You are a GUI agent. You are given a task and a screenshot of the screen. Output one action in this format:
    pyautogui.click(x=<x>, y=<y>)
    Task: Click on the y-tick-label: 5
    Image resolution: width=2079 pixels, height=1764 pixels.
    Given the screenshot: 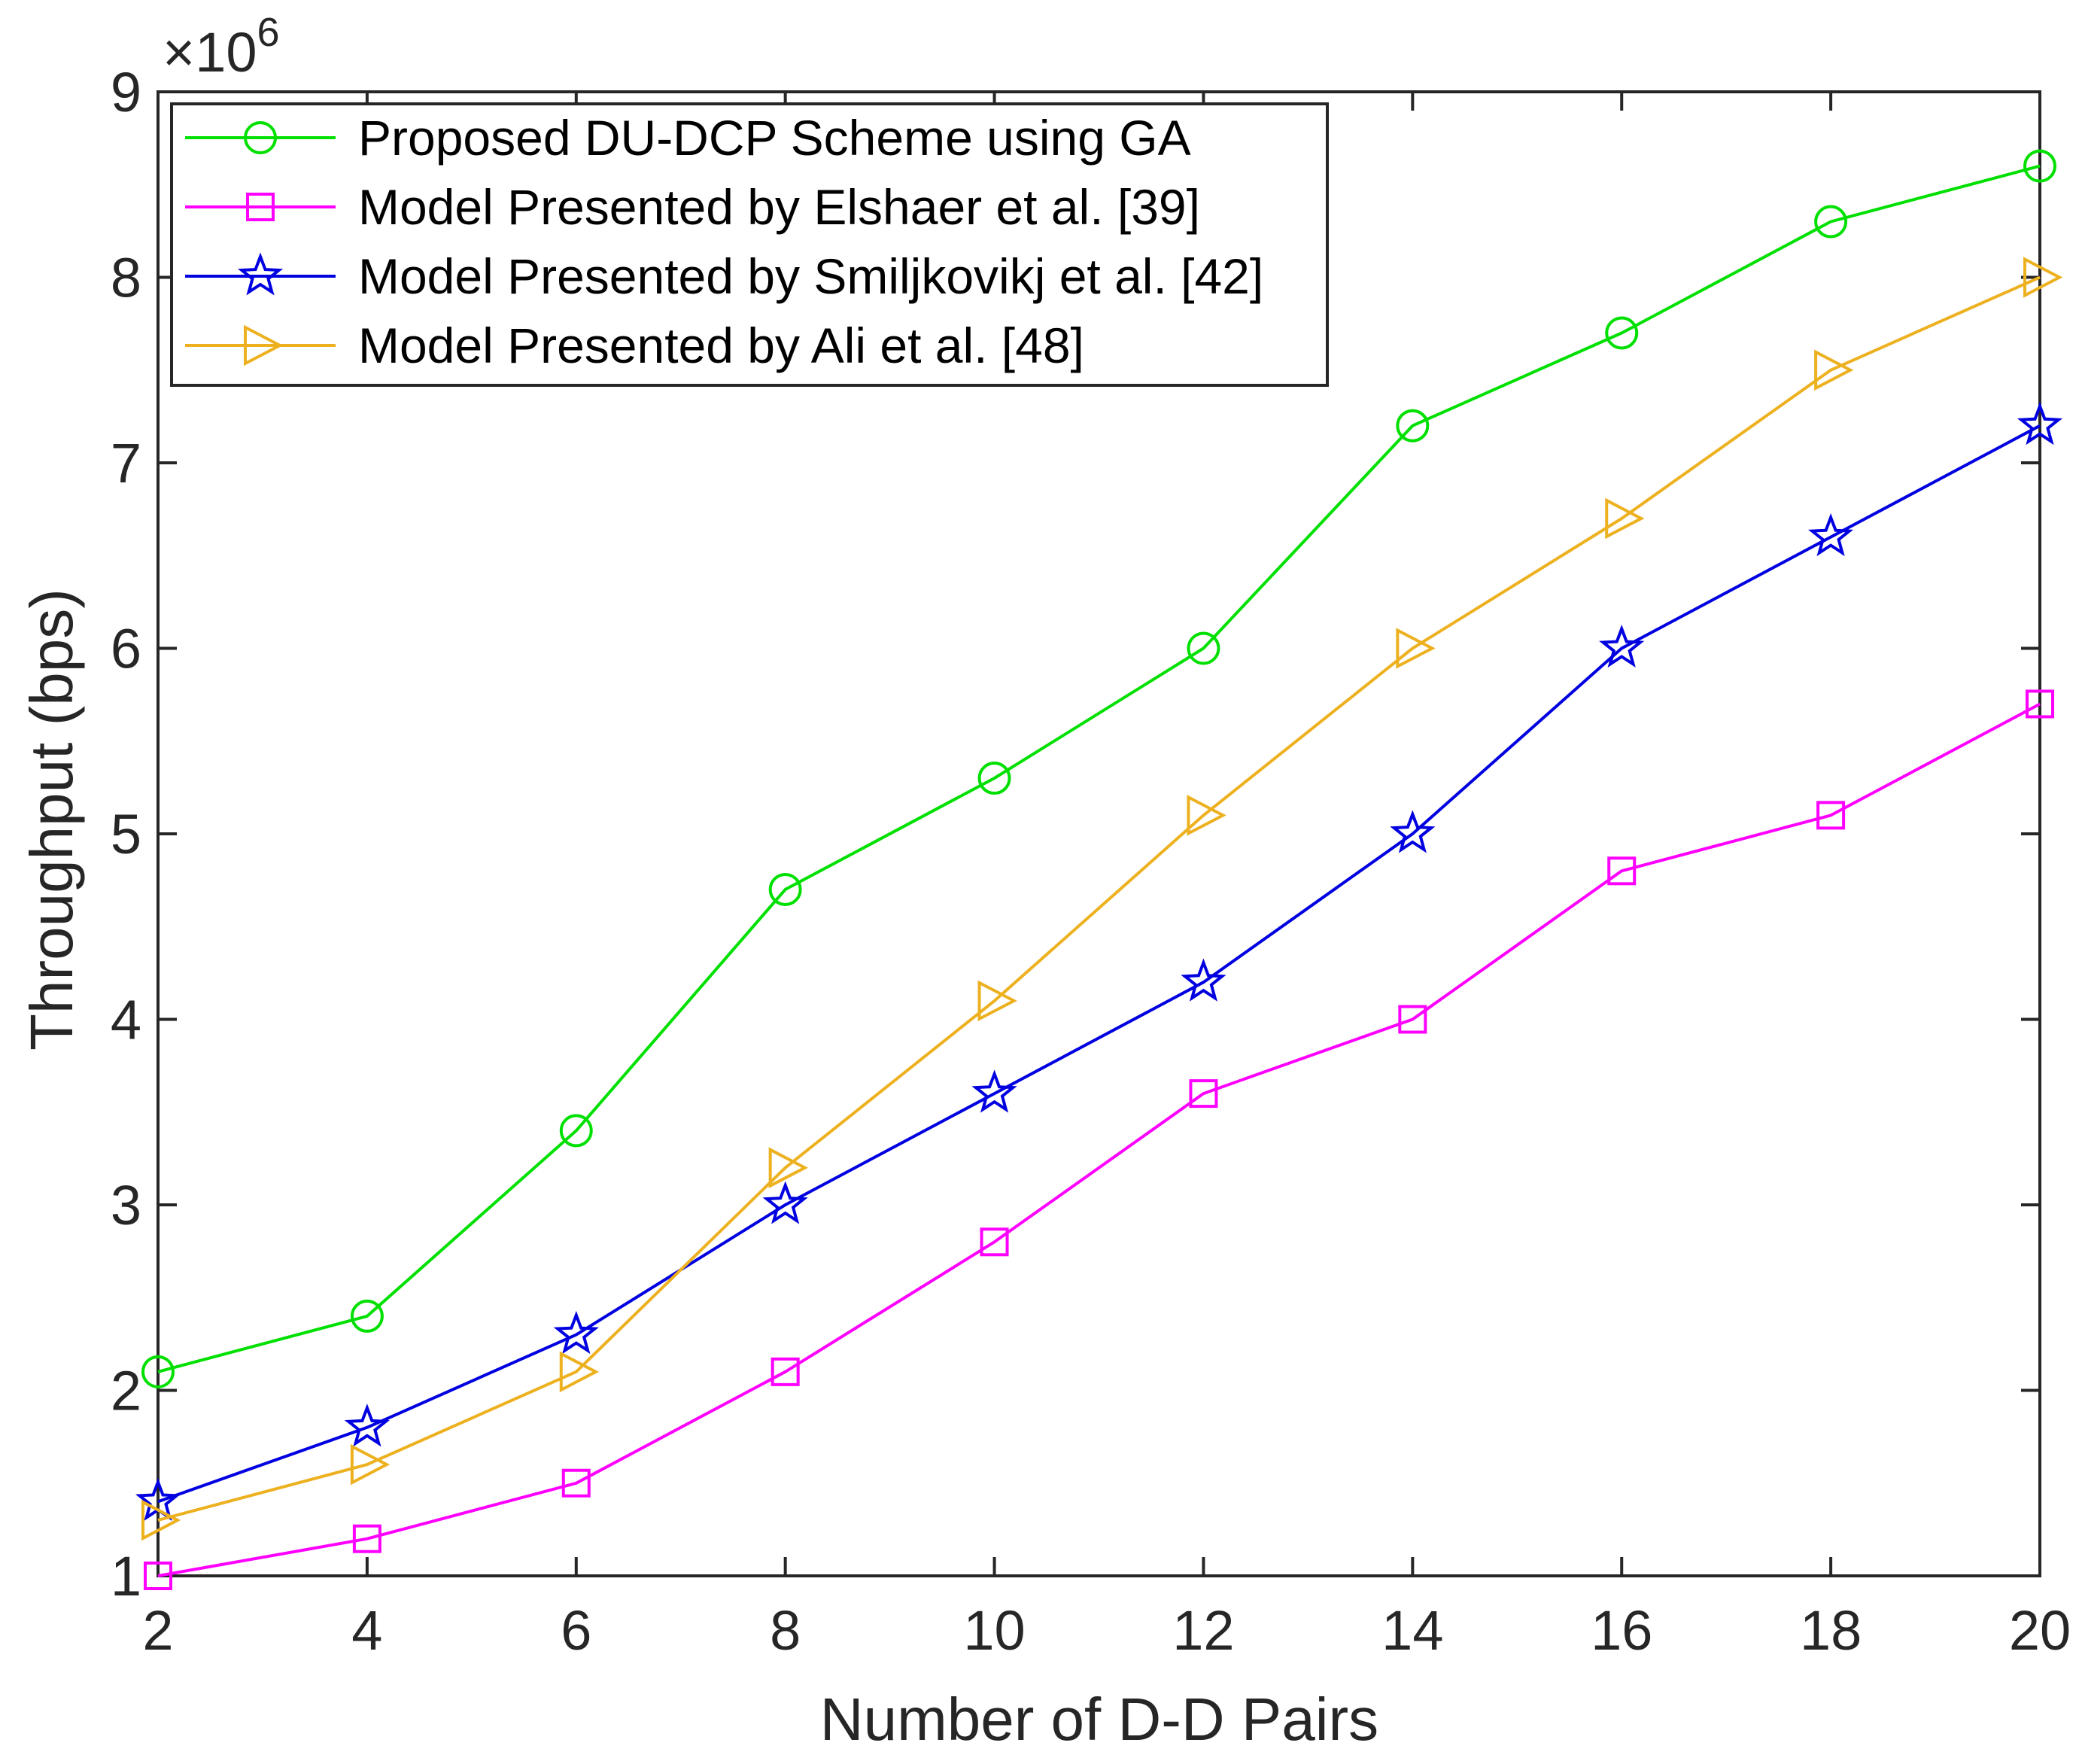 What is the action you would take?
    pyautogui.click(x=126, y=834)
    